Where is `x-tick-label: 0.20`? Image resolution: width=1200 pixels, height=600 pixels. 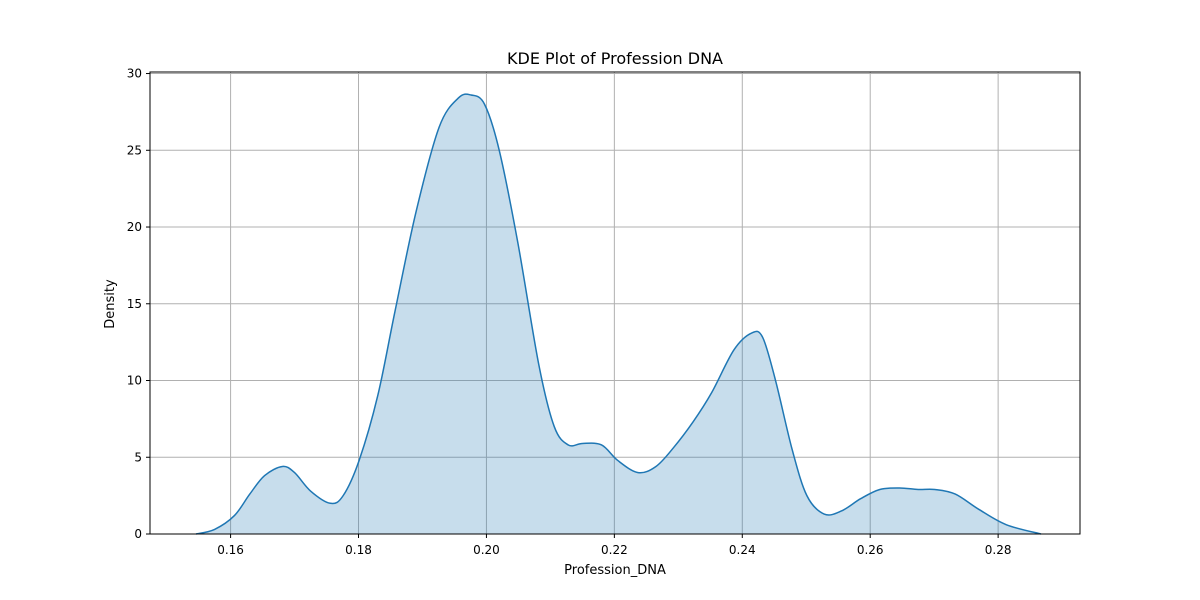 x-tick-label: 0.20 is located at coordinates (486, 550).